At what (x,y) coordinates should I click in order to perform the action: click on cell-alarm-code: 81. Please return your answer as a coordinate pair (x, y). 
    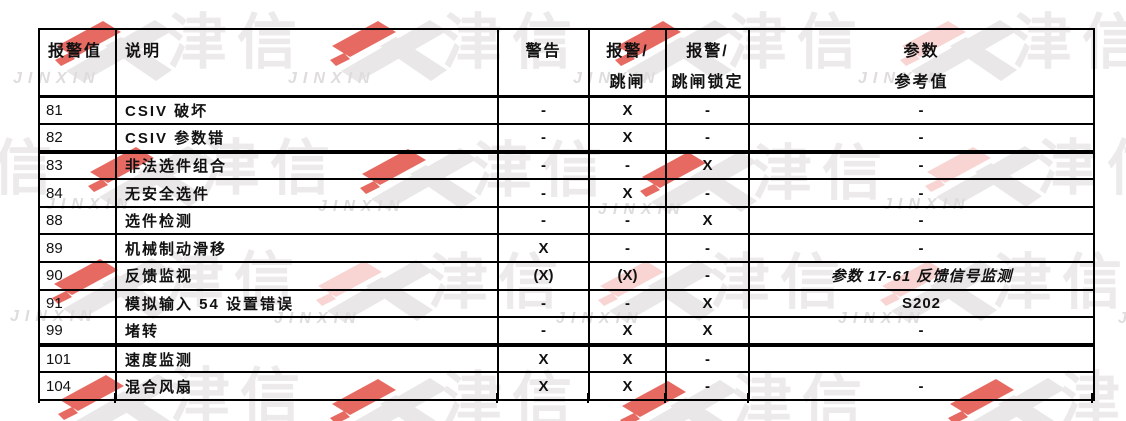
    Looking at the image, I should click on (77, 110).